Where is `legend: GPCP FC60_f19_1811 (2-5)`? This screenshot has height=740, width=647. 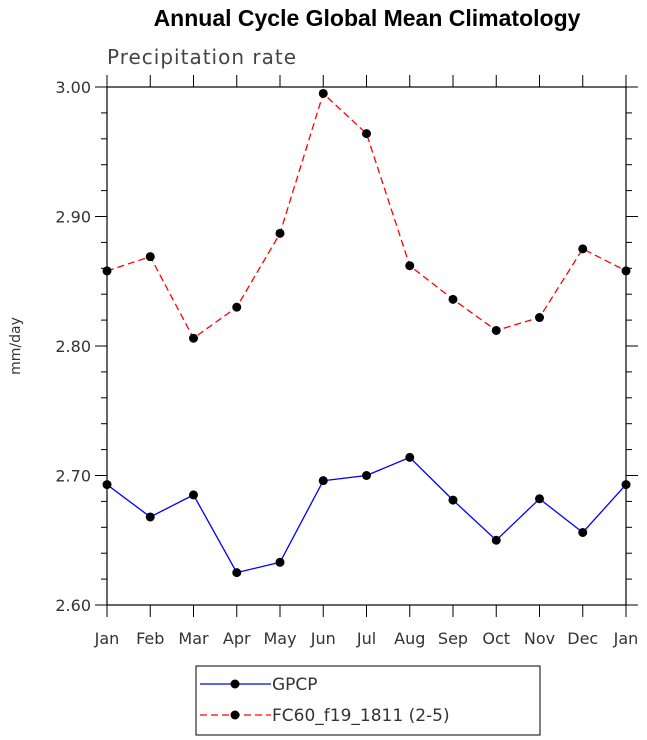 legend: GPCP FC60_f19_1811 (2-5) is located at coordinates (368, 700).